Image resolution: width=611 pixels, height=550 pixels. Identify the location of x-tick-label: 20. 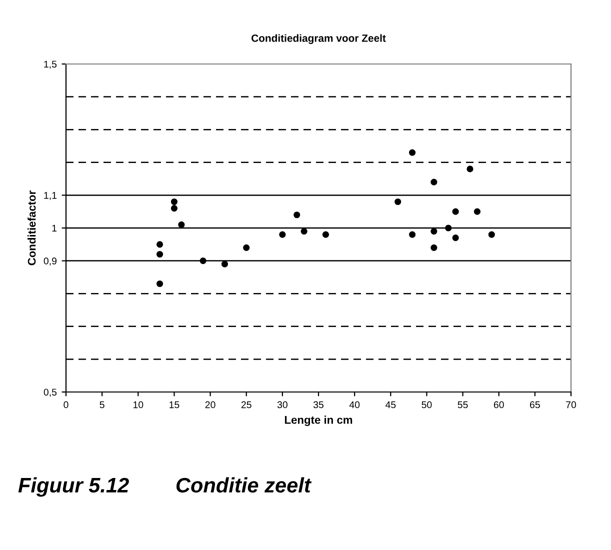
(210, 404).